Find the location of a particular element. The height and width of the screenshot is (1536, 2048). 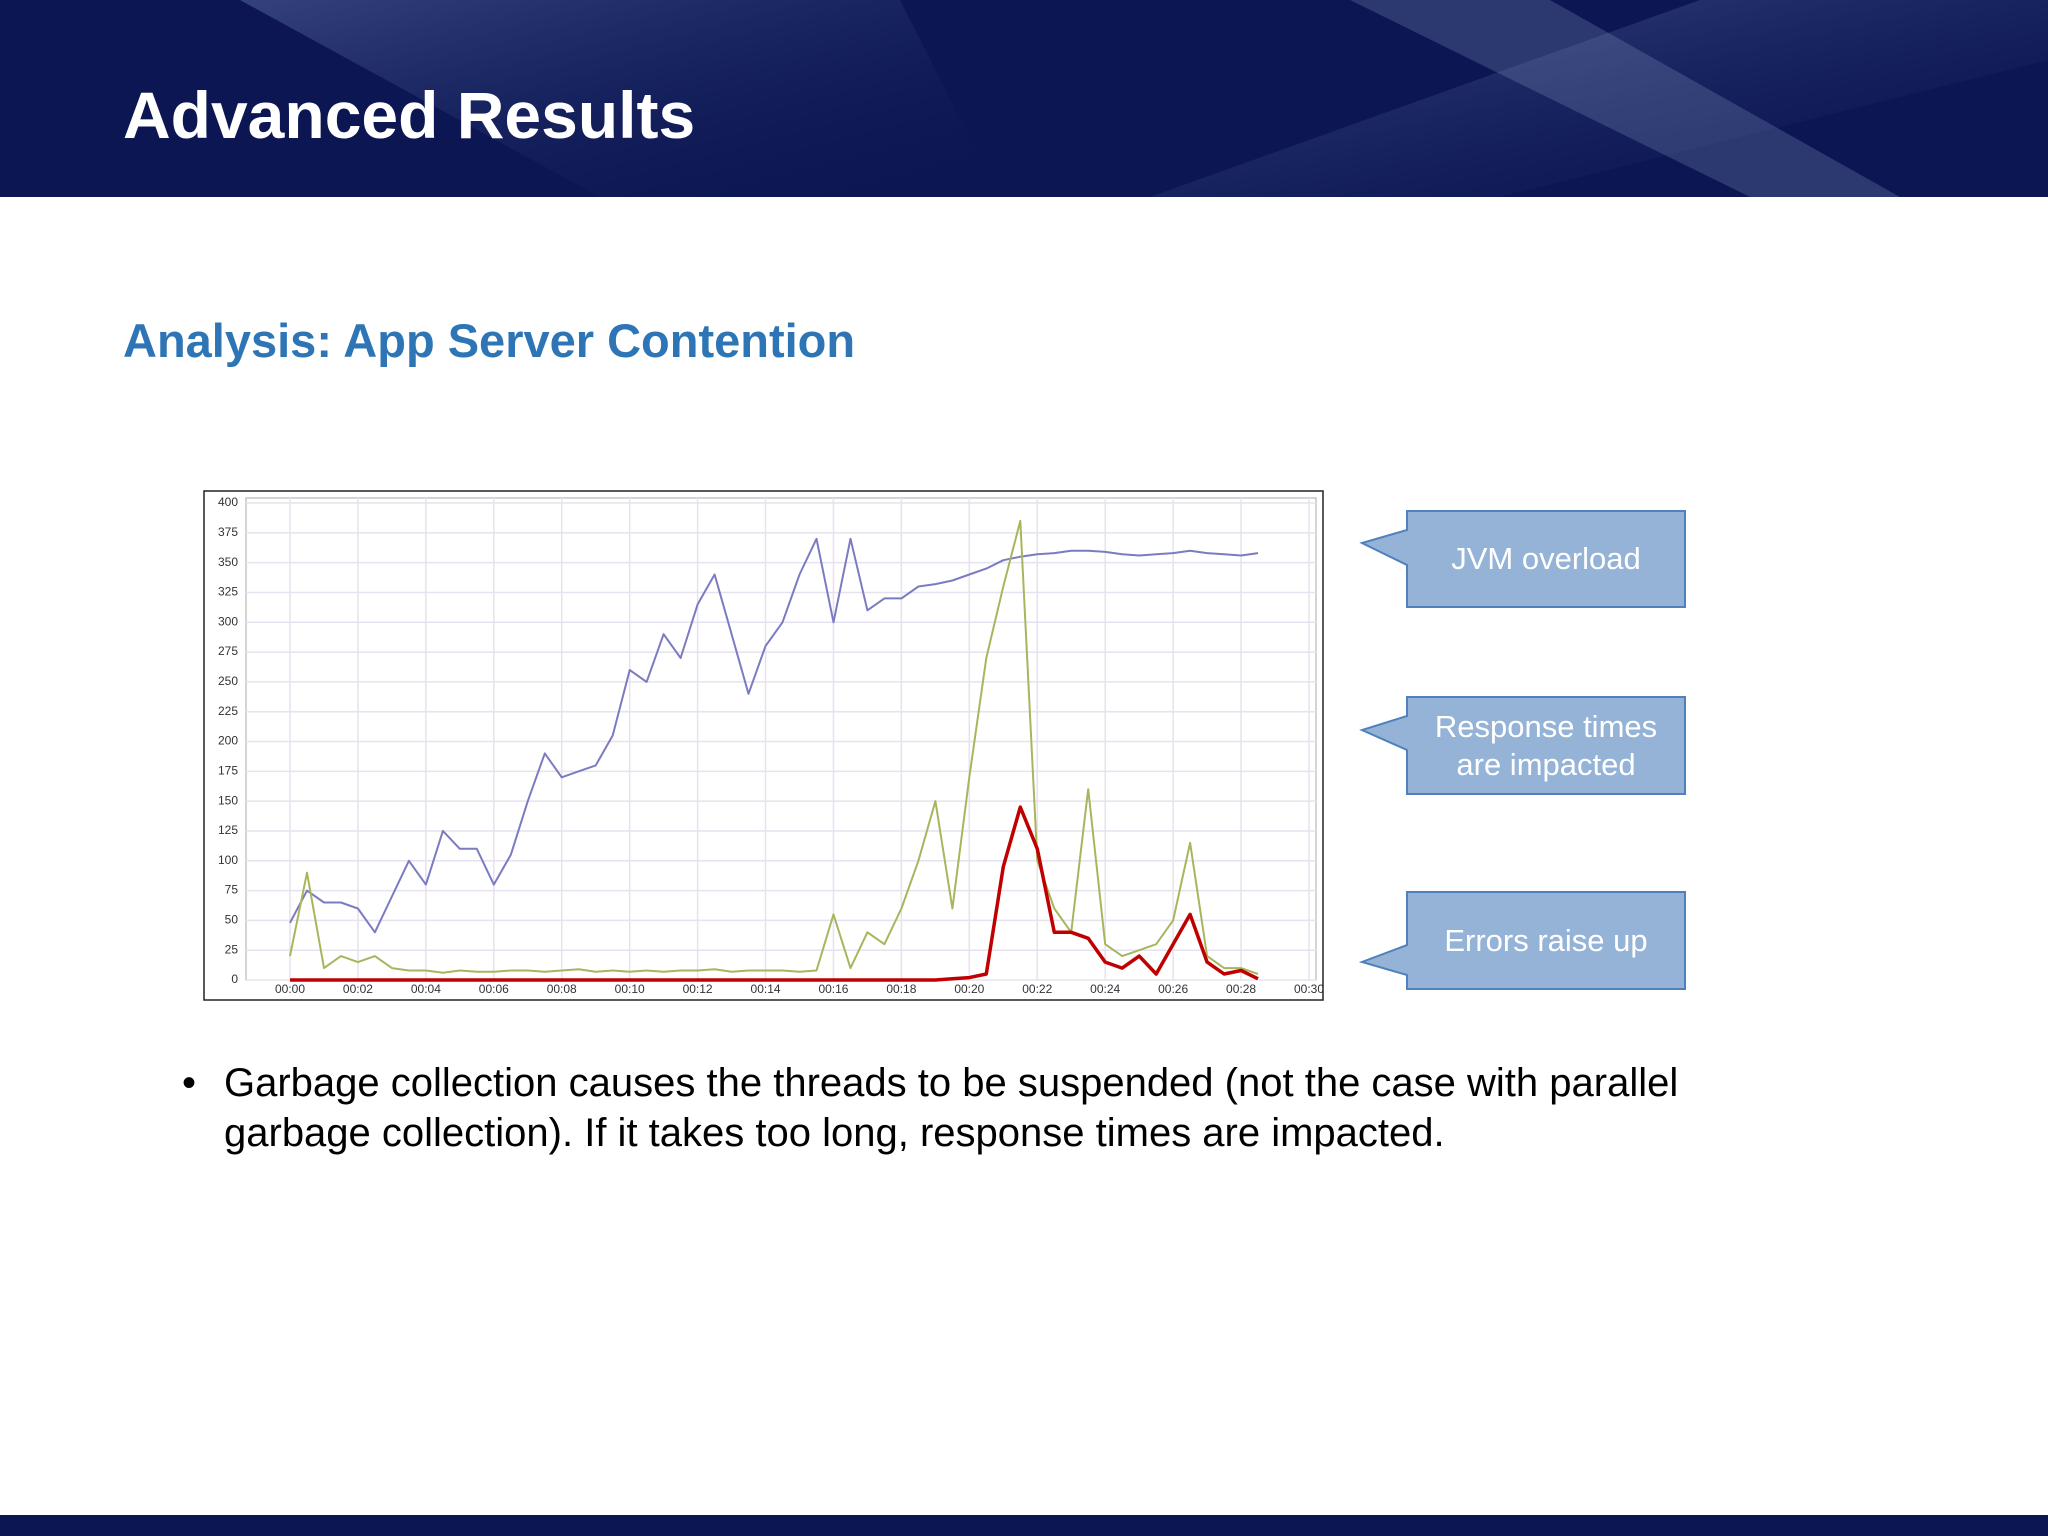

y-tick-label: 175 is located at coordinates (228, 770).